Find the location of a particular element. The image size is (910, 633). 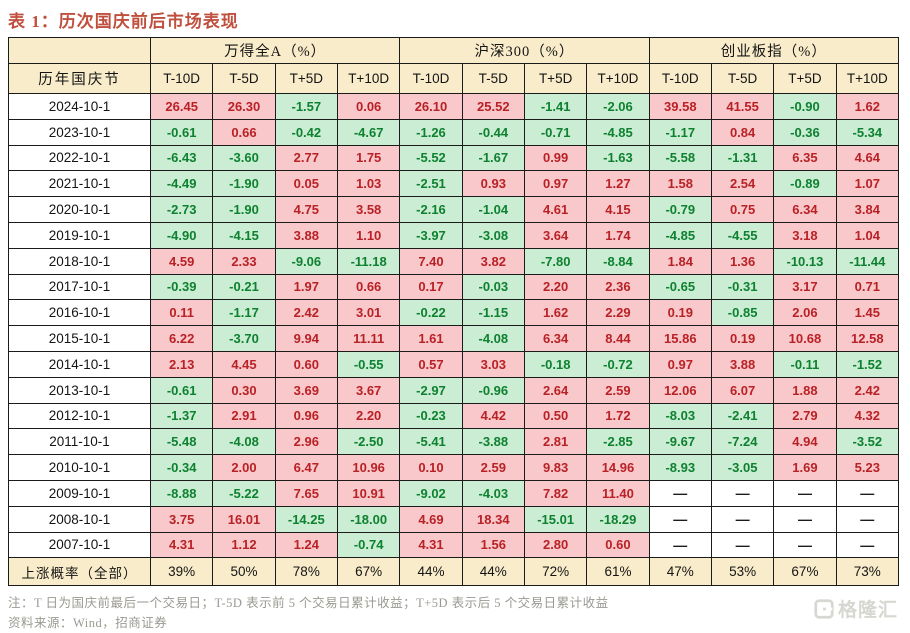

value-cell: -0.39 is located at coordinates (181, 287).